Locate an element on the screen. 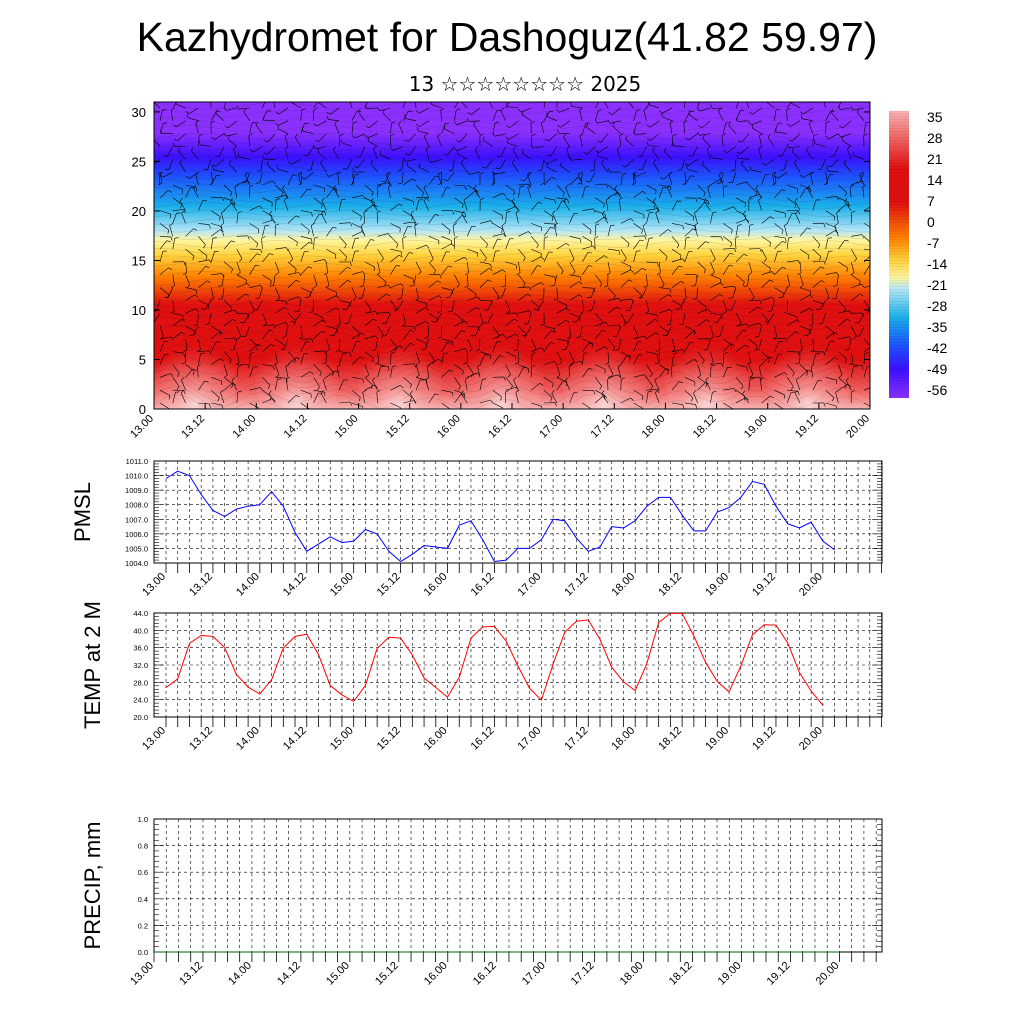  y-tick-label: 0.6 is located at coordinates (143, 872).